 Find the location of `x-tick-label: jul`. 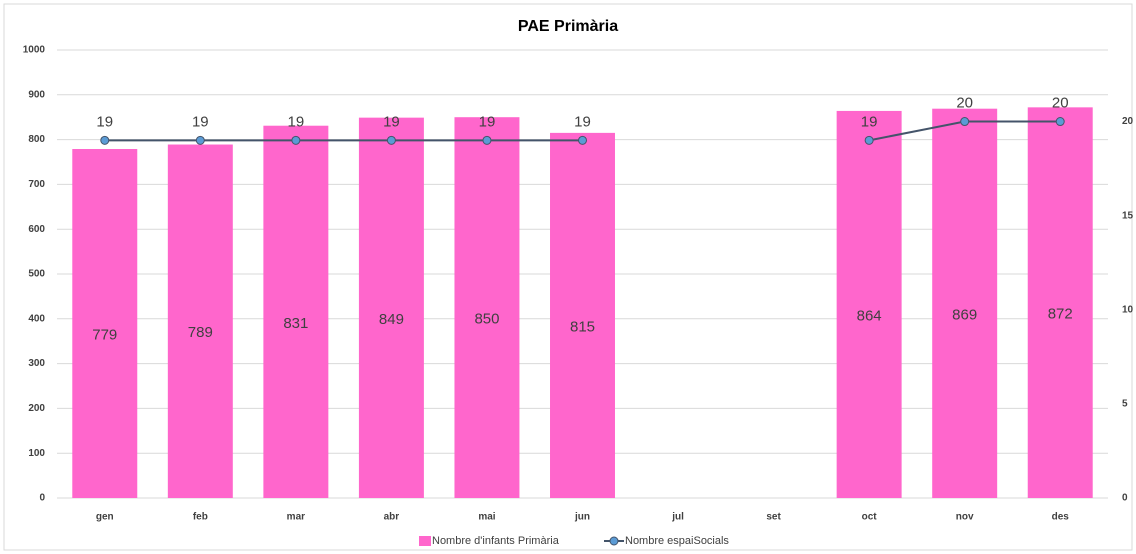

x-tick-label: jul is located at coordinates (677, 517).